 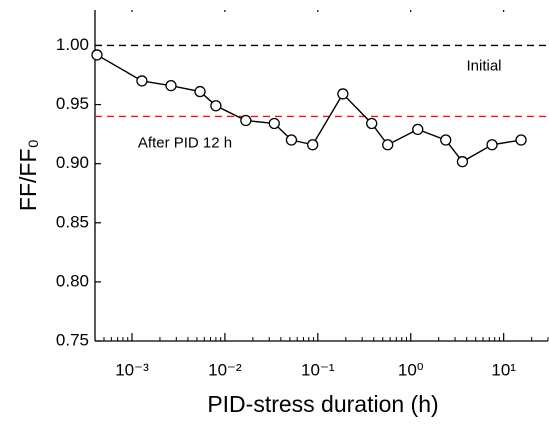 I want to click on y-tick-label: 0.95, so click(x=72, y=103).